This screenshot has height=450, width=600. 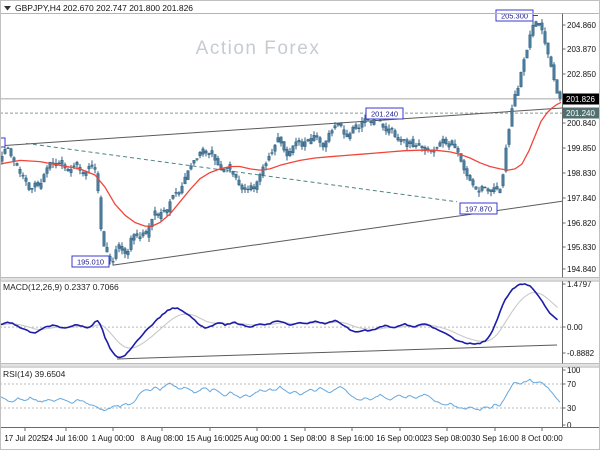 I want to click on time-label: 1 Aug 00:00, so click(x=113, y=438).